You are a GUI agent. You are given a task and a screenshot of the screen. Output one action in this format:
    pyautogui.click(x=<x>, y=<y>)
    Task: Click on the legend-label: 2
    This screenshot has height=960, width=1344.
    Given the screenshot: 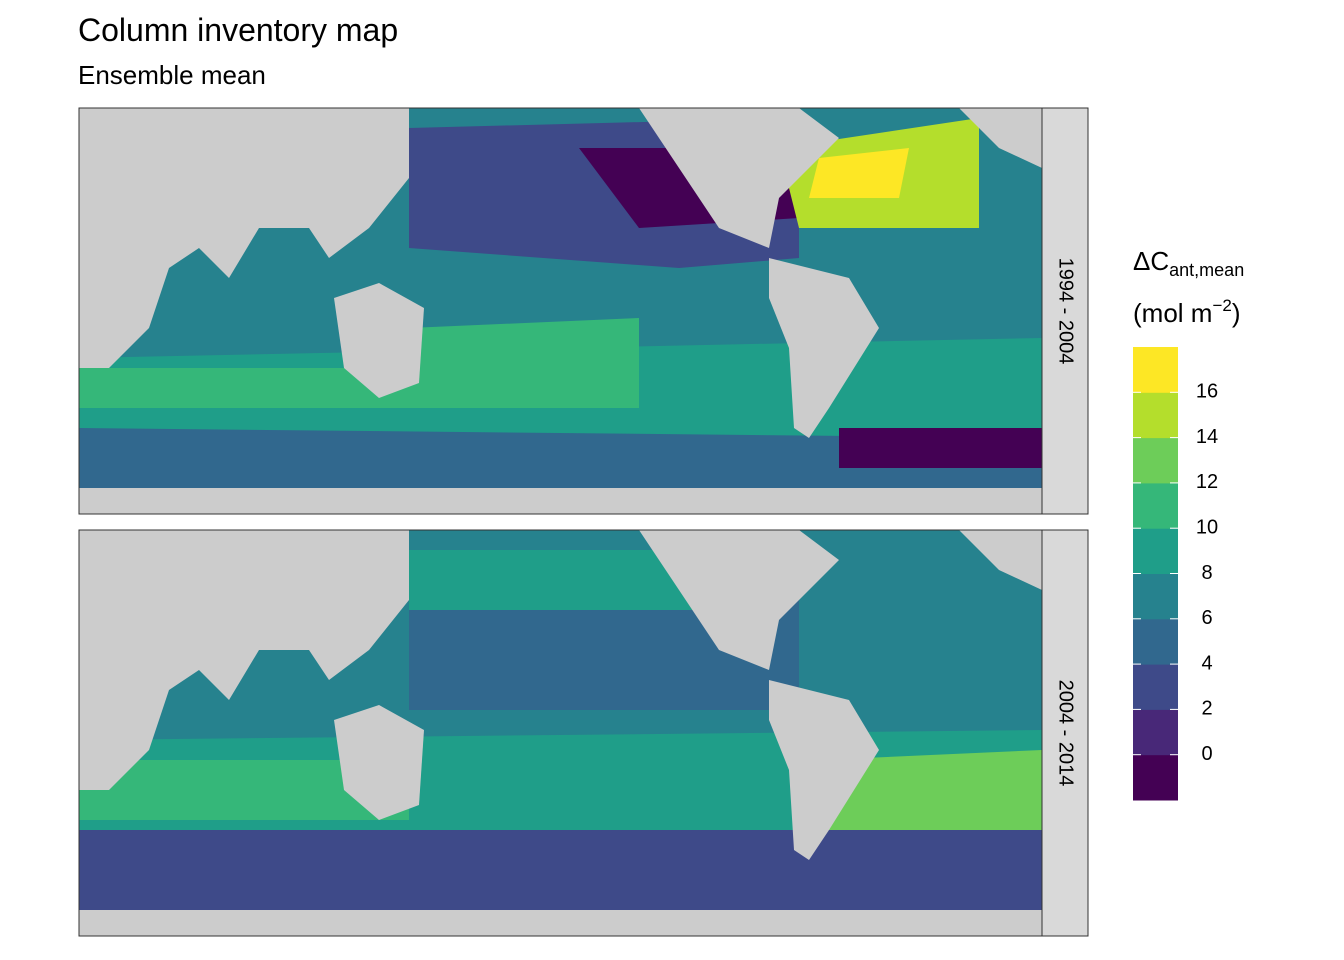 What is the action you would take?
    pyautogui.click(x=1206, y=709)
    